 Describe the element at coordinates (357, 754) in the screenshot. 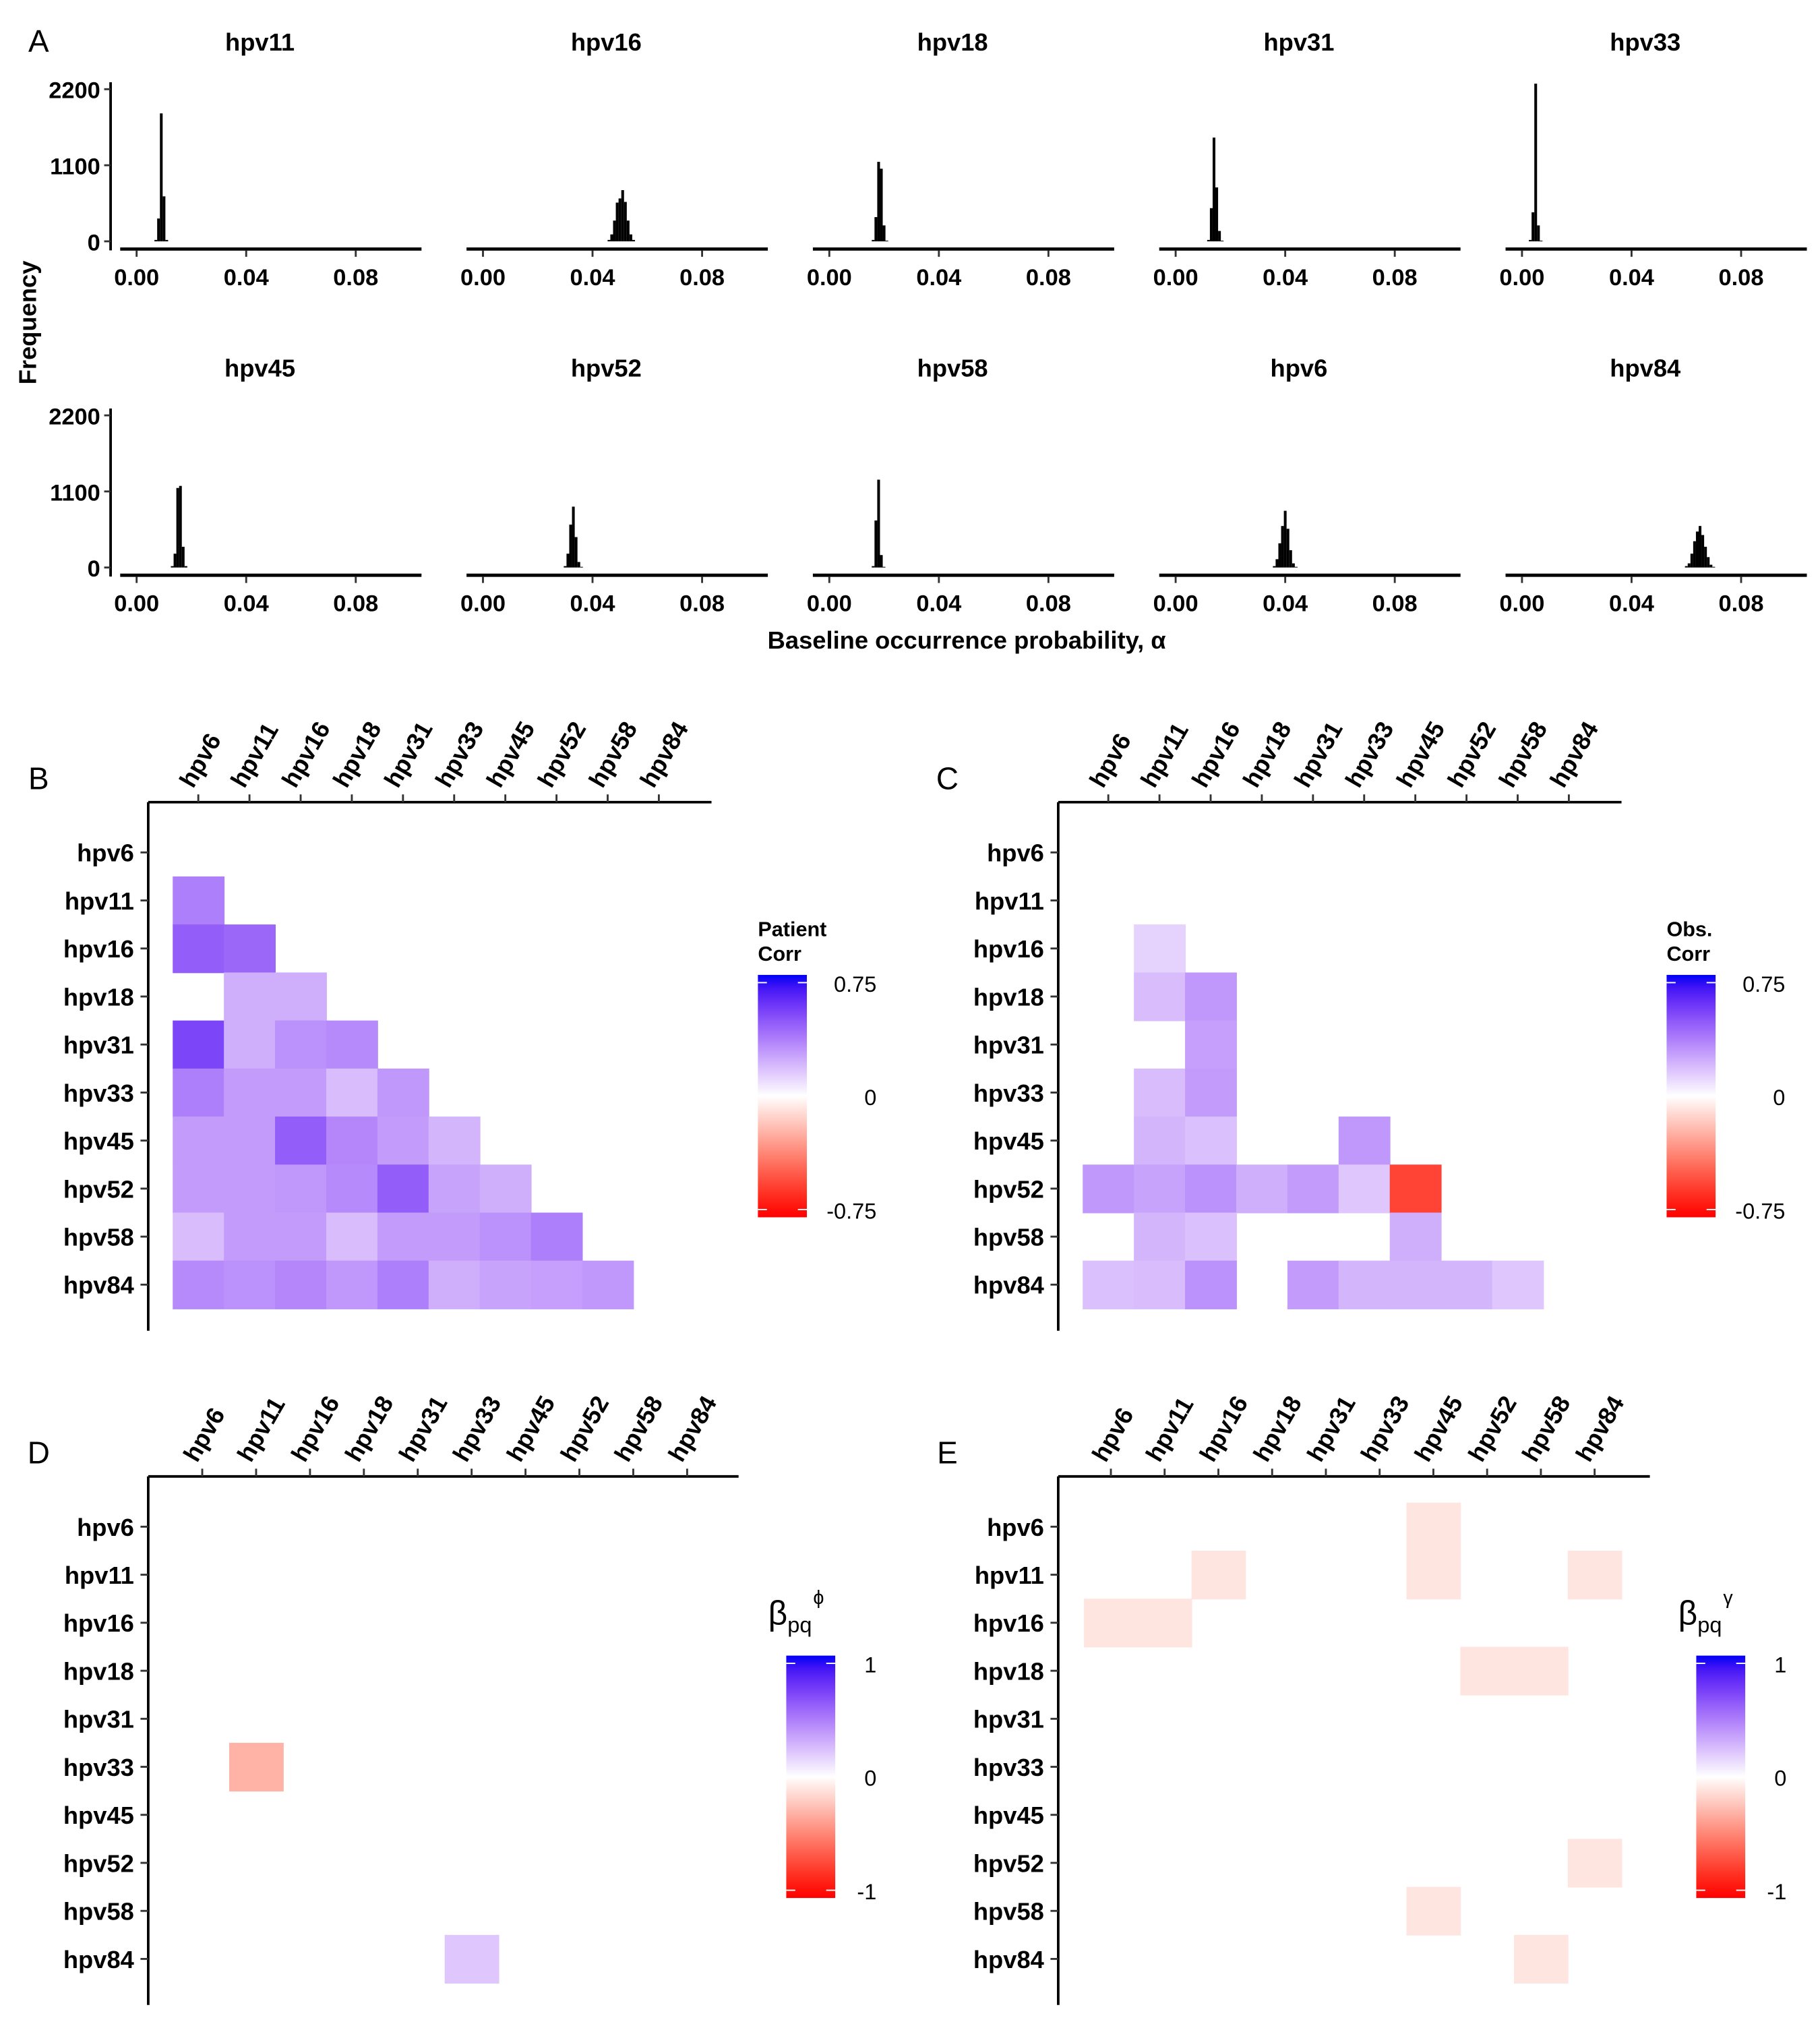

I see `column-label: hpv18` at that location.